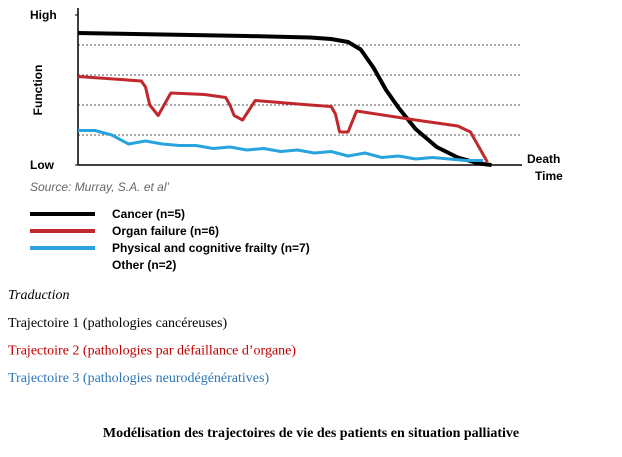  Describe the element at coordinates (543, 159) in the screenshot. I see `x-end-label: Death` at that location.